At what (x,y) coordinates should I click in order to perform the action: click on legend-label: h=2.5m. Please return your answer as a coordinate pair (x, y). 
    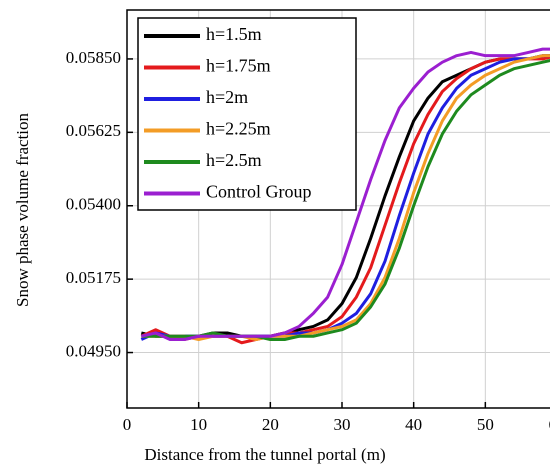
    Looking at the image, I should click on (234, 160).